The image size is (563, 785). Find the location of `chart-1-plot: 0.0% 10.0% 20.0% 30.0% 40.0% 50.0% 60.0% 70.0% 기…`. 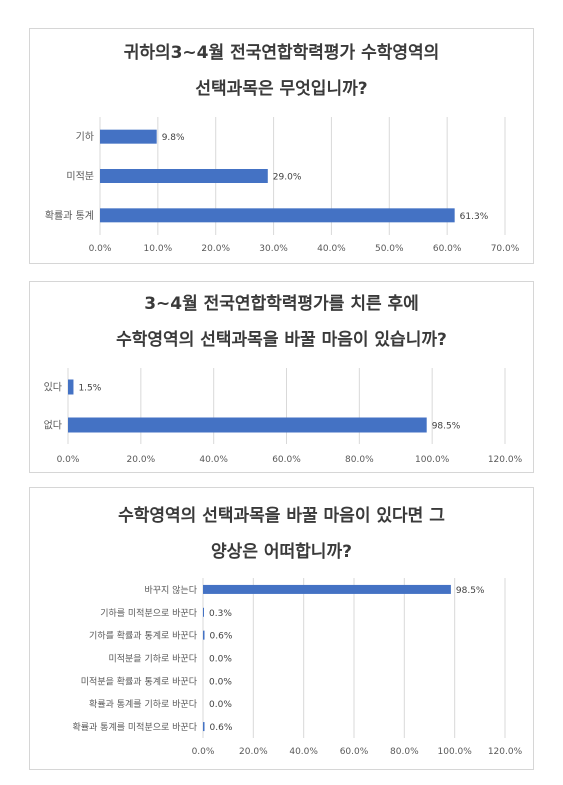

chart-1-plot: 0.0% 10.0% 20.0% 30.0% 40.0% 50.0% 60.0% 70.0% 기… is located at coordinates (282, 185).